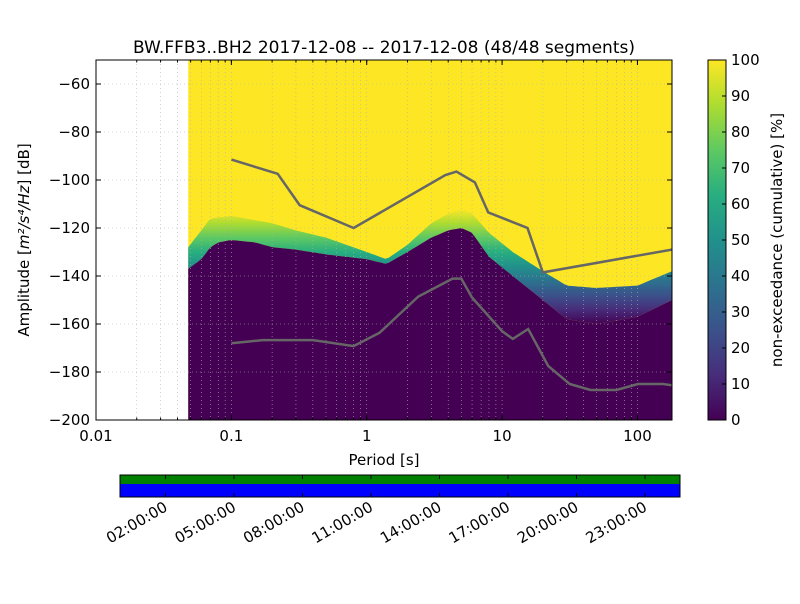  I want to click on colorbar-tick-label: 0, so click(736, 420).